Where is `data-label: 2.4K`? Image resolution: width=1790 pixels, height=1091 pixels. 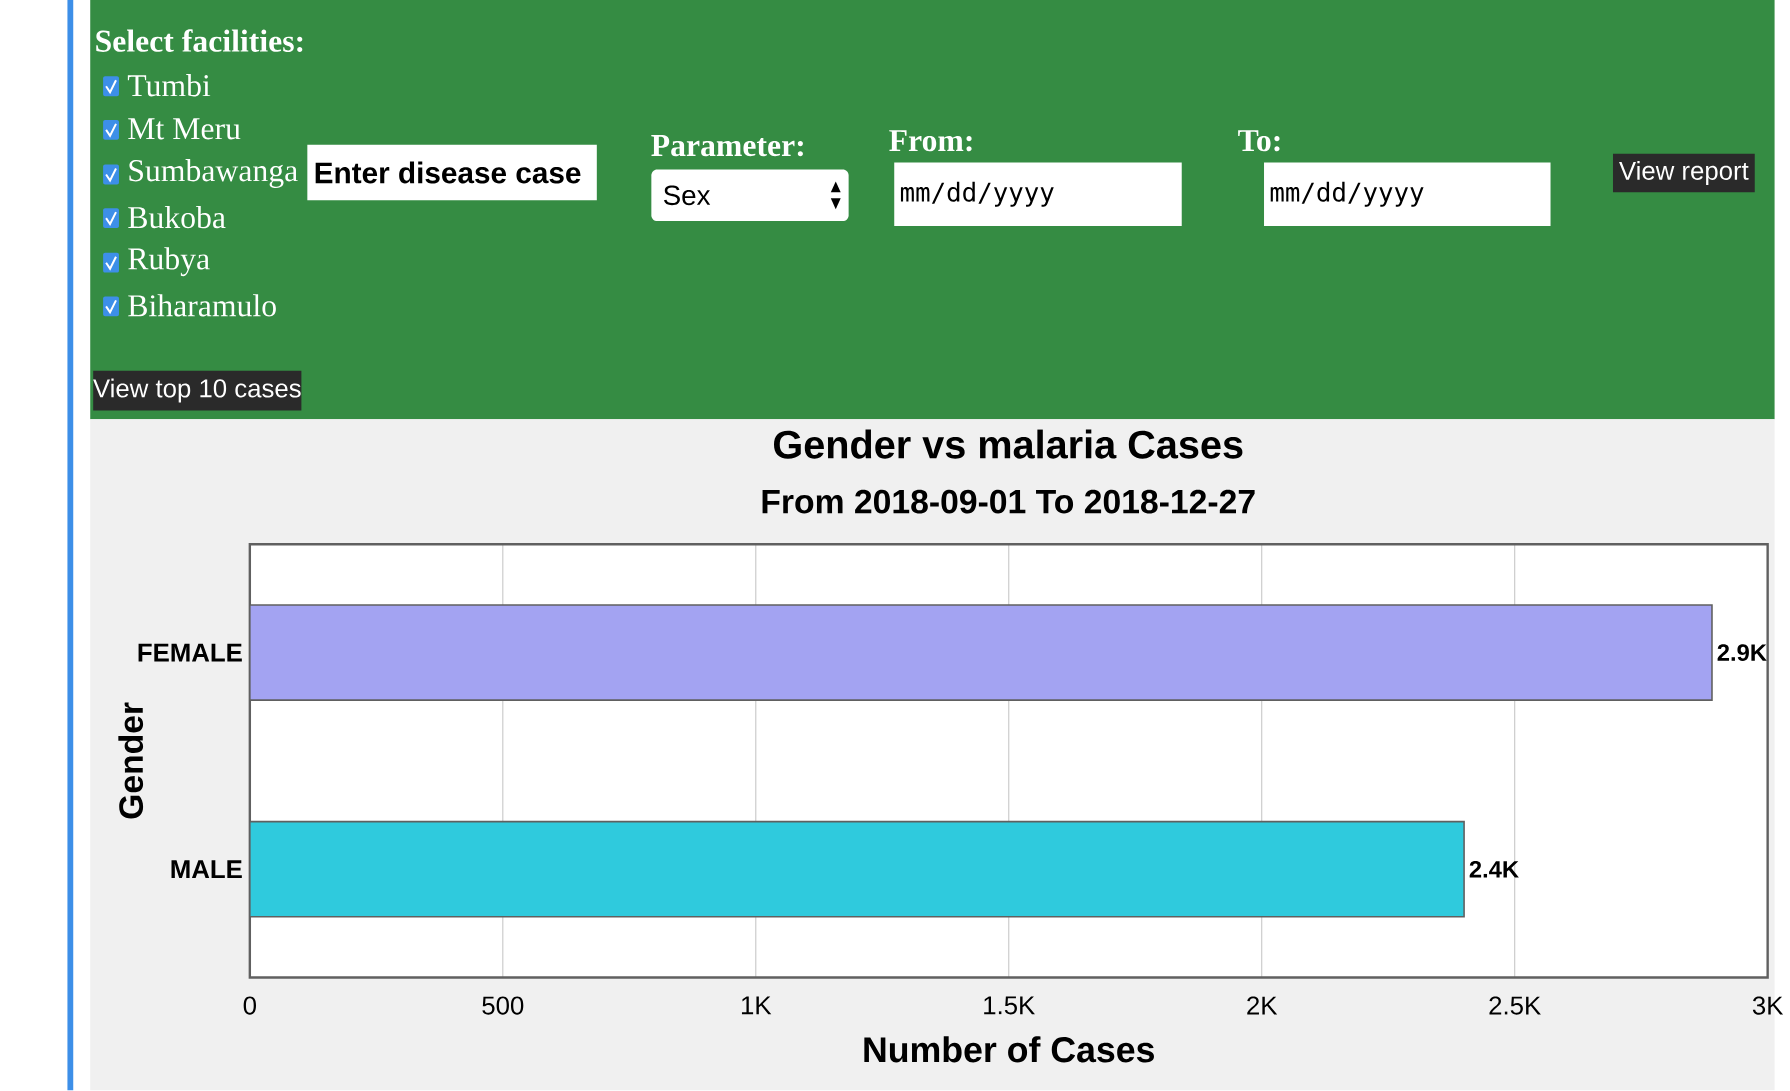
data-label: 2.4K is located at coordinates (1494, 869).